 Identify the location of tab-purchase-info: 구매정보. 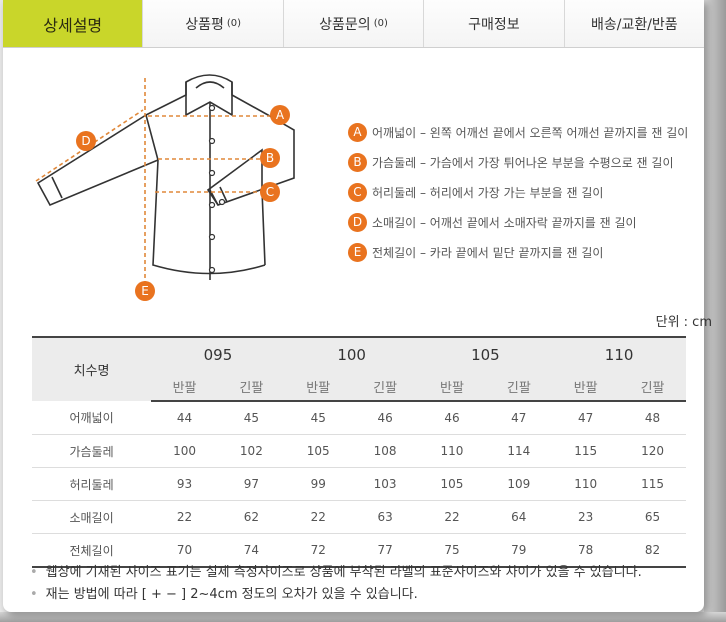
(493, 23).